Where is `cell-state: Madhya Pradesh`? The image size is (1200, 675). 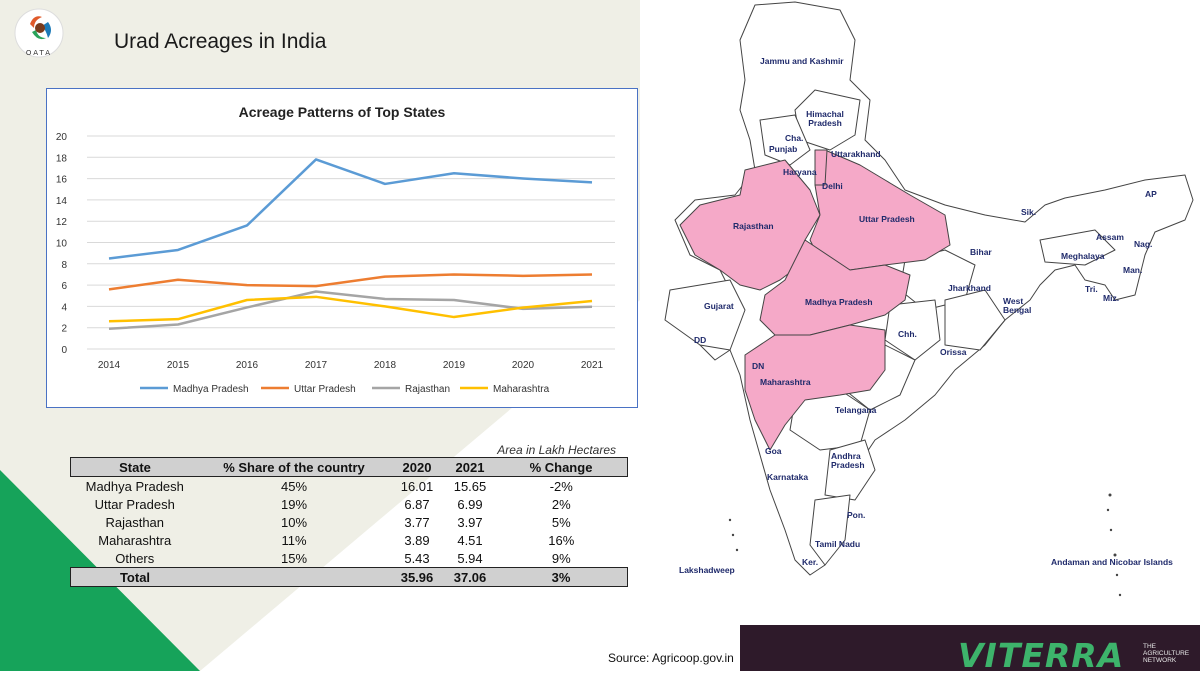
cell-state: Madhya Pradesh is located at coordinates (135, 486).